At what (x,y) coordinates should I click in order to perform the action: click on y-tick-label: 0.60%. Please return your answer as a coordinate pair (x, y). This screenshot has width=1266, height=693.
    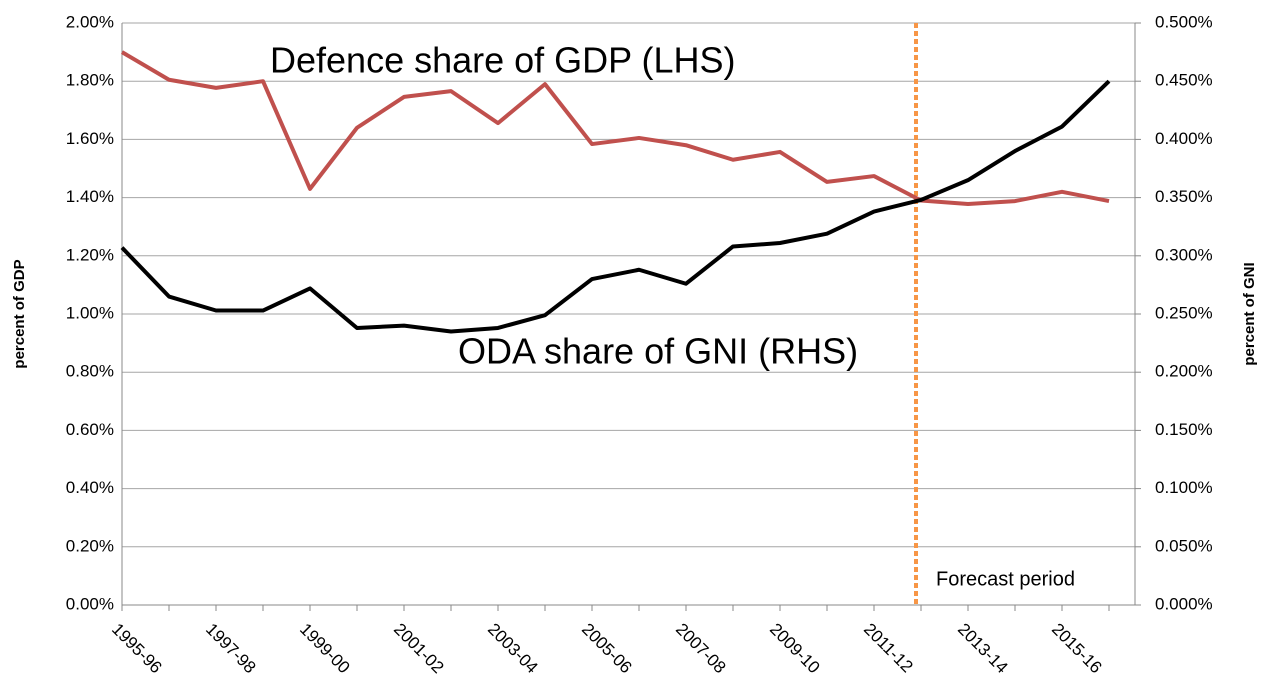
    Looking at the image, I should click on (90, 429).